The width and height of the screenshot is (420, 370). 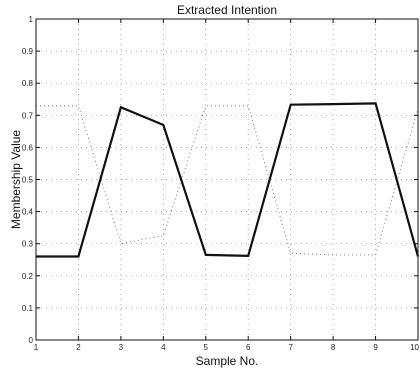 I want to click on y-tick-label: 0.3, so click(x=28, y=244).